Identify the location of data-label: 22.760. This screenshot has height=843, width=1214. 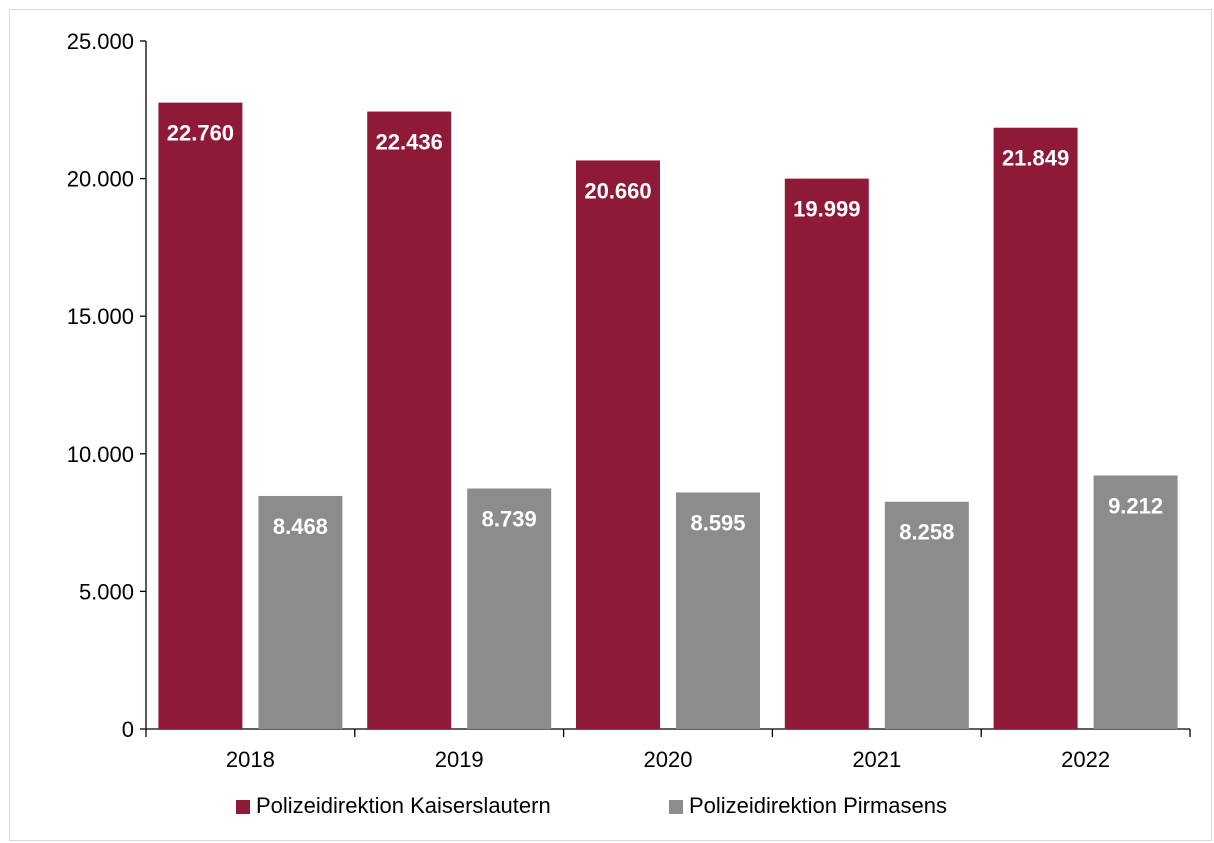
(200, 133).